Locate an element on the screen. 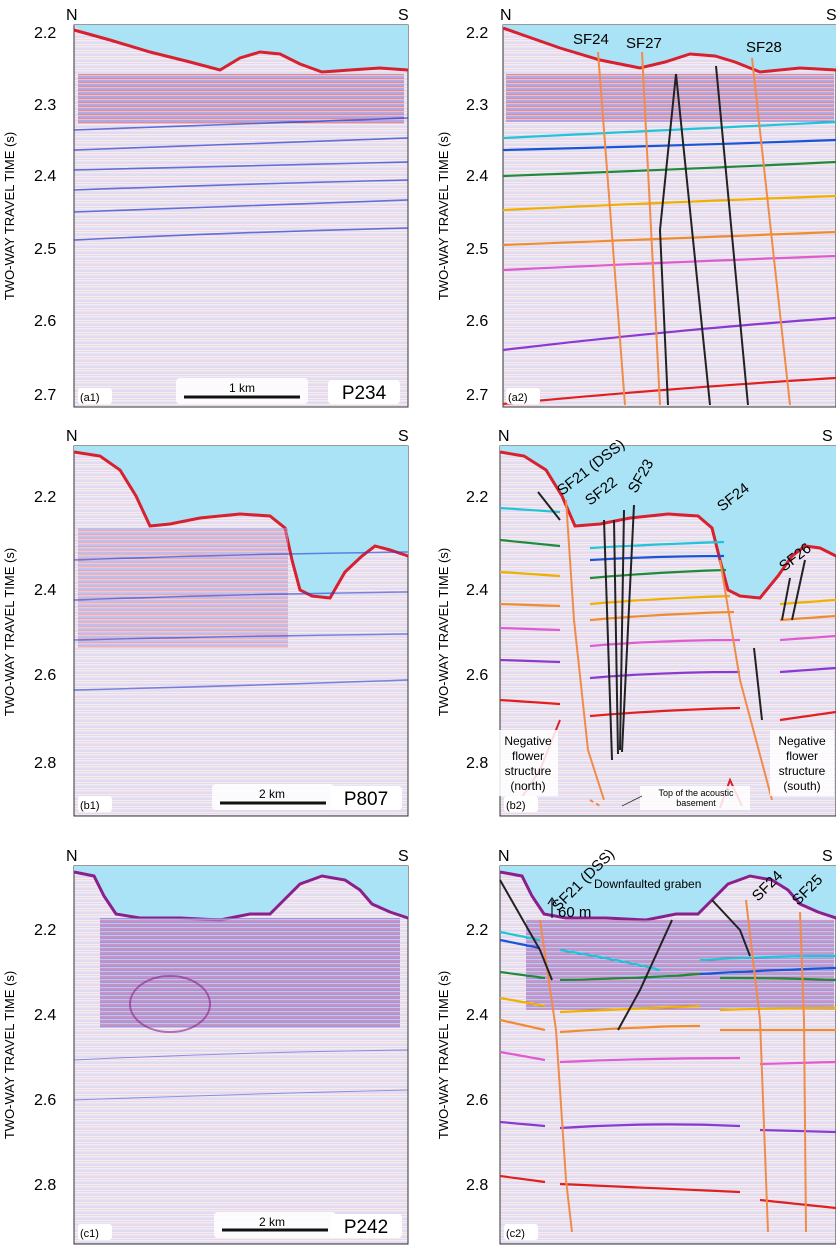 Image resolution: width=836 pixels, height=1249 pixels. graben-note: Downfaulted graben is located at coordinates (647, 884).